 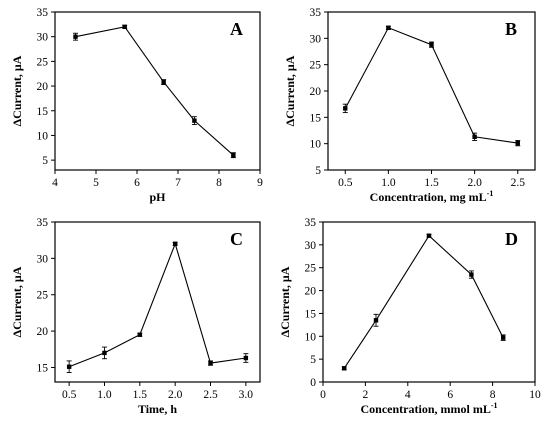 What do you see at coordinates (96, 183) in the screenshot?
I see `x-tick-label: 5` at bounding box center [96, 183].